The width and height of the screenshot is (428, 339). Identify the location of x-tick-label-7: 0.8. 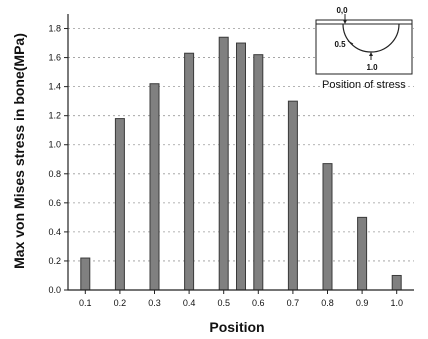
(327, 303).